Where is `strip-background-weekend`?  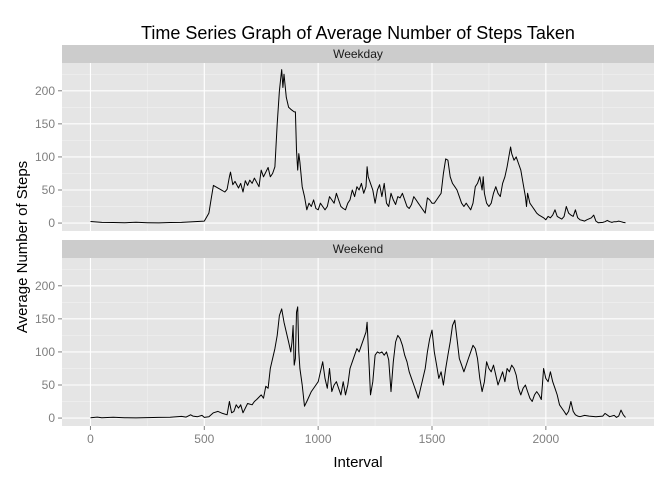
strip-background-weekend is located at coordinates (358, 249).